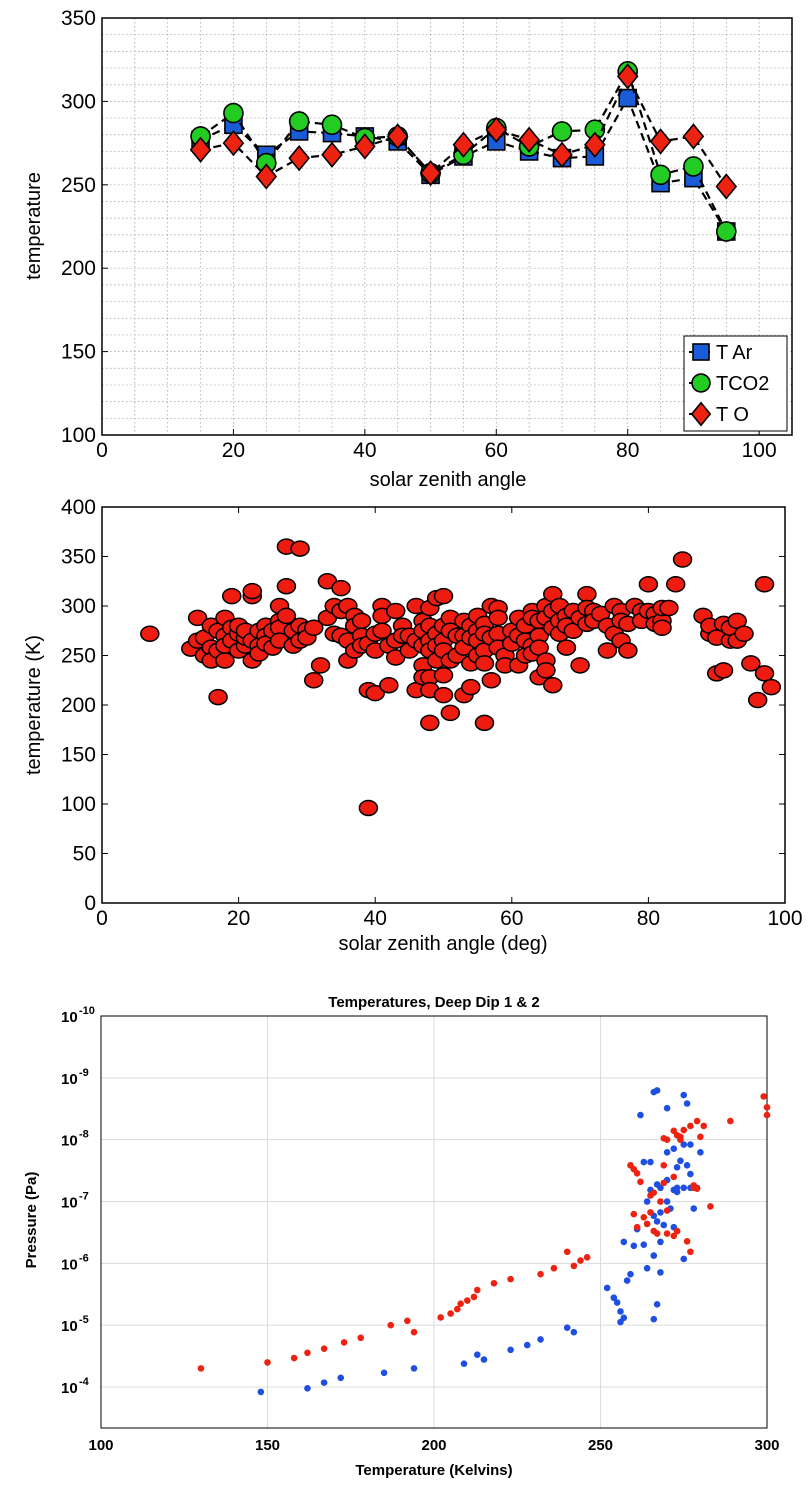 This screenshot has width=809, height=1485. Describe the element at coordinates (448, 480) in the screenshot. I see `chart-1-x-axis-label: solar zenith angle` at that location.